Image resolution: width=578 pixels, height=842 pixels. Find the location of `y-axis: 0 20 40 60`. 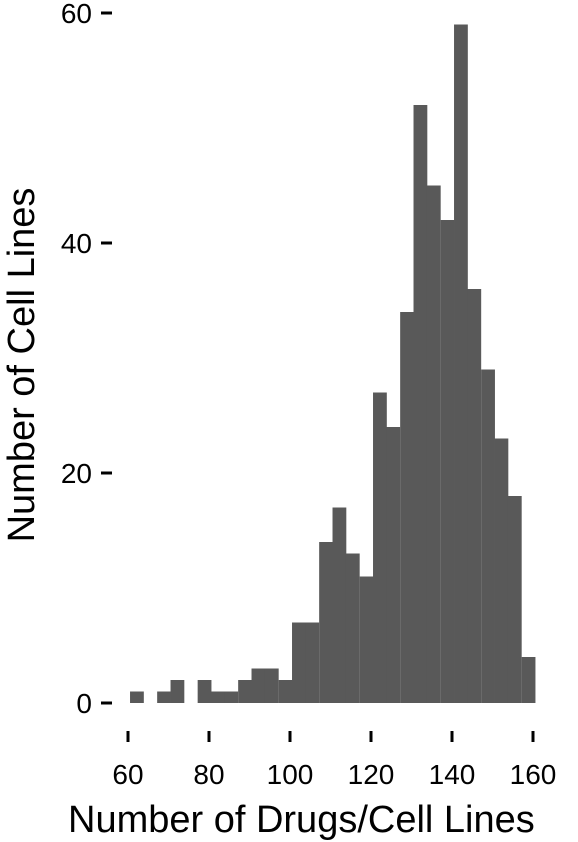

y-axis: 0 20 40 60 is located at coordinates (86, 359).